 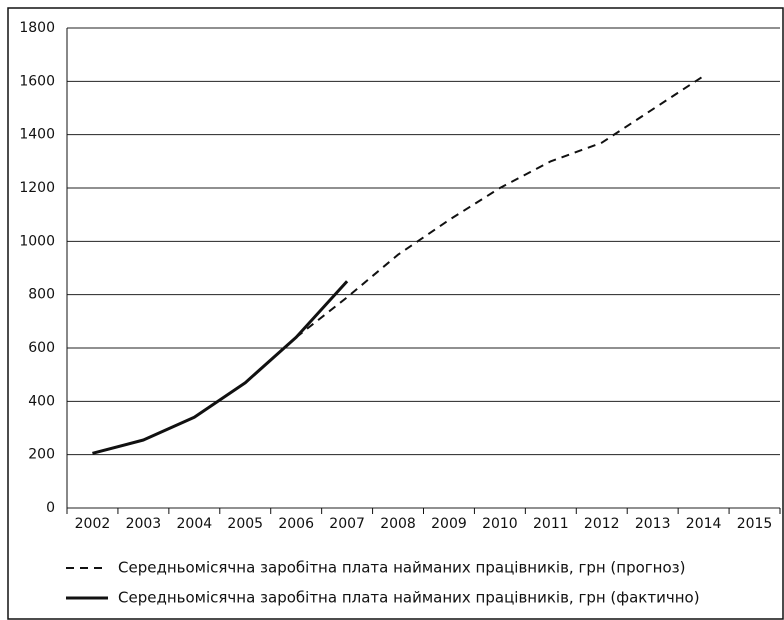 I want to click on y-tick-label: 200, so click(x=41, y=455).